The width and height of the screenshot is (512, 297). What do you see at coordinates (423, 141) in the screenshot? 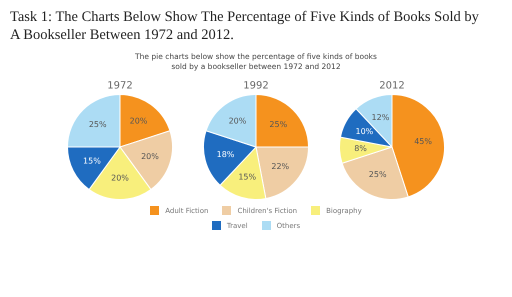
I see `data-label: 45%` at bounding box center [423, 141].